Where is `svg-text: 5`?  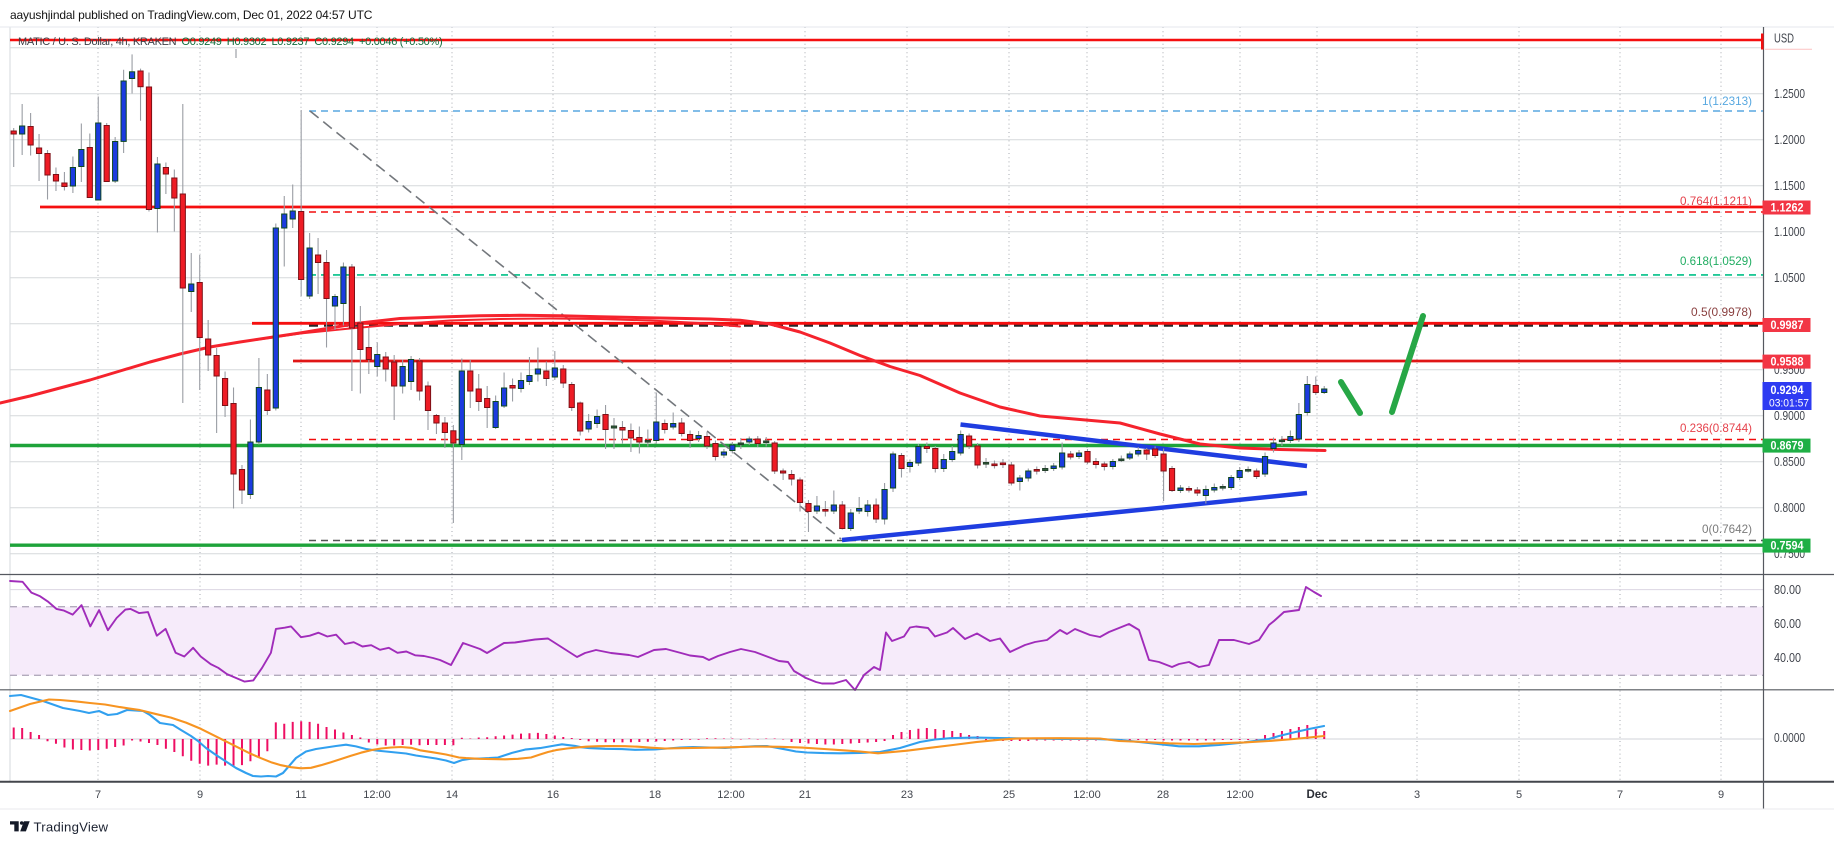 svg-text: 5 is located at coordinates (1519, 795).